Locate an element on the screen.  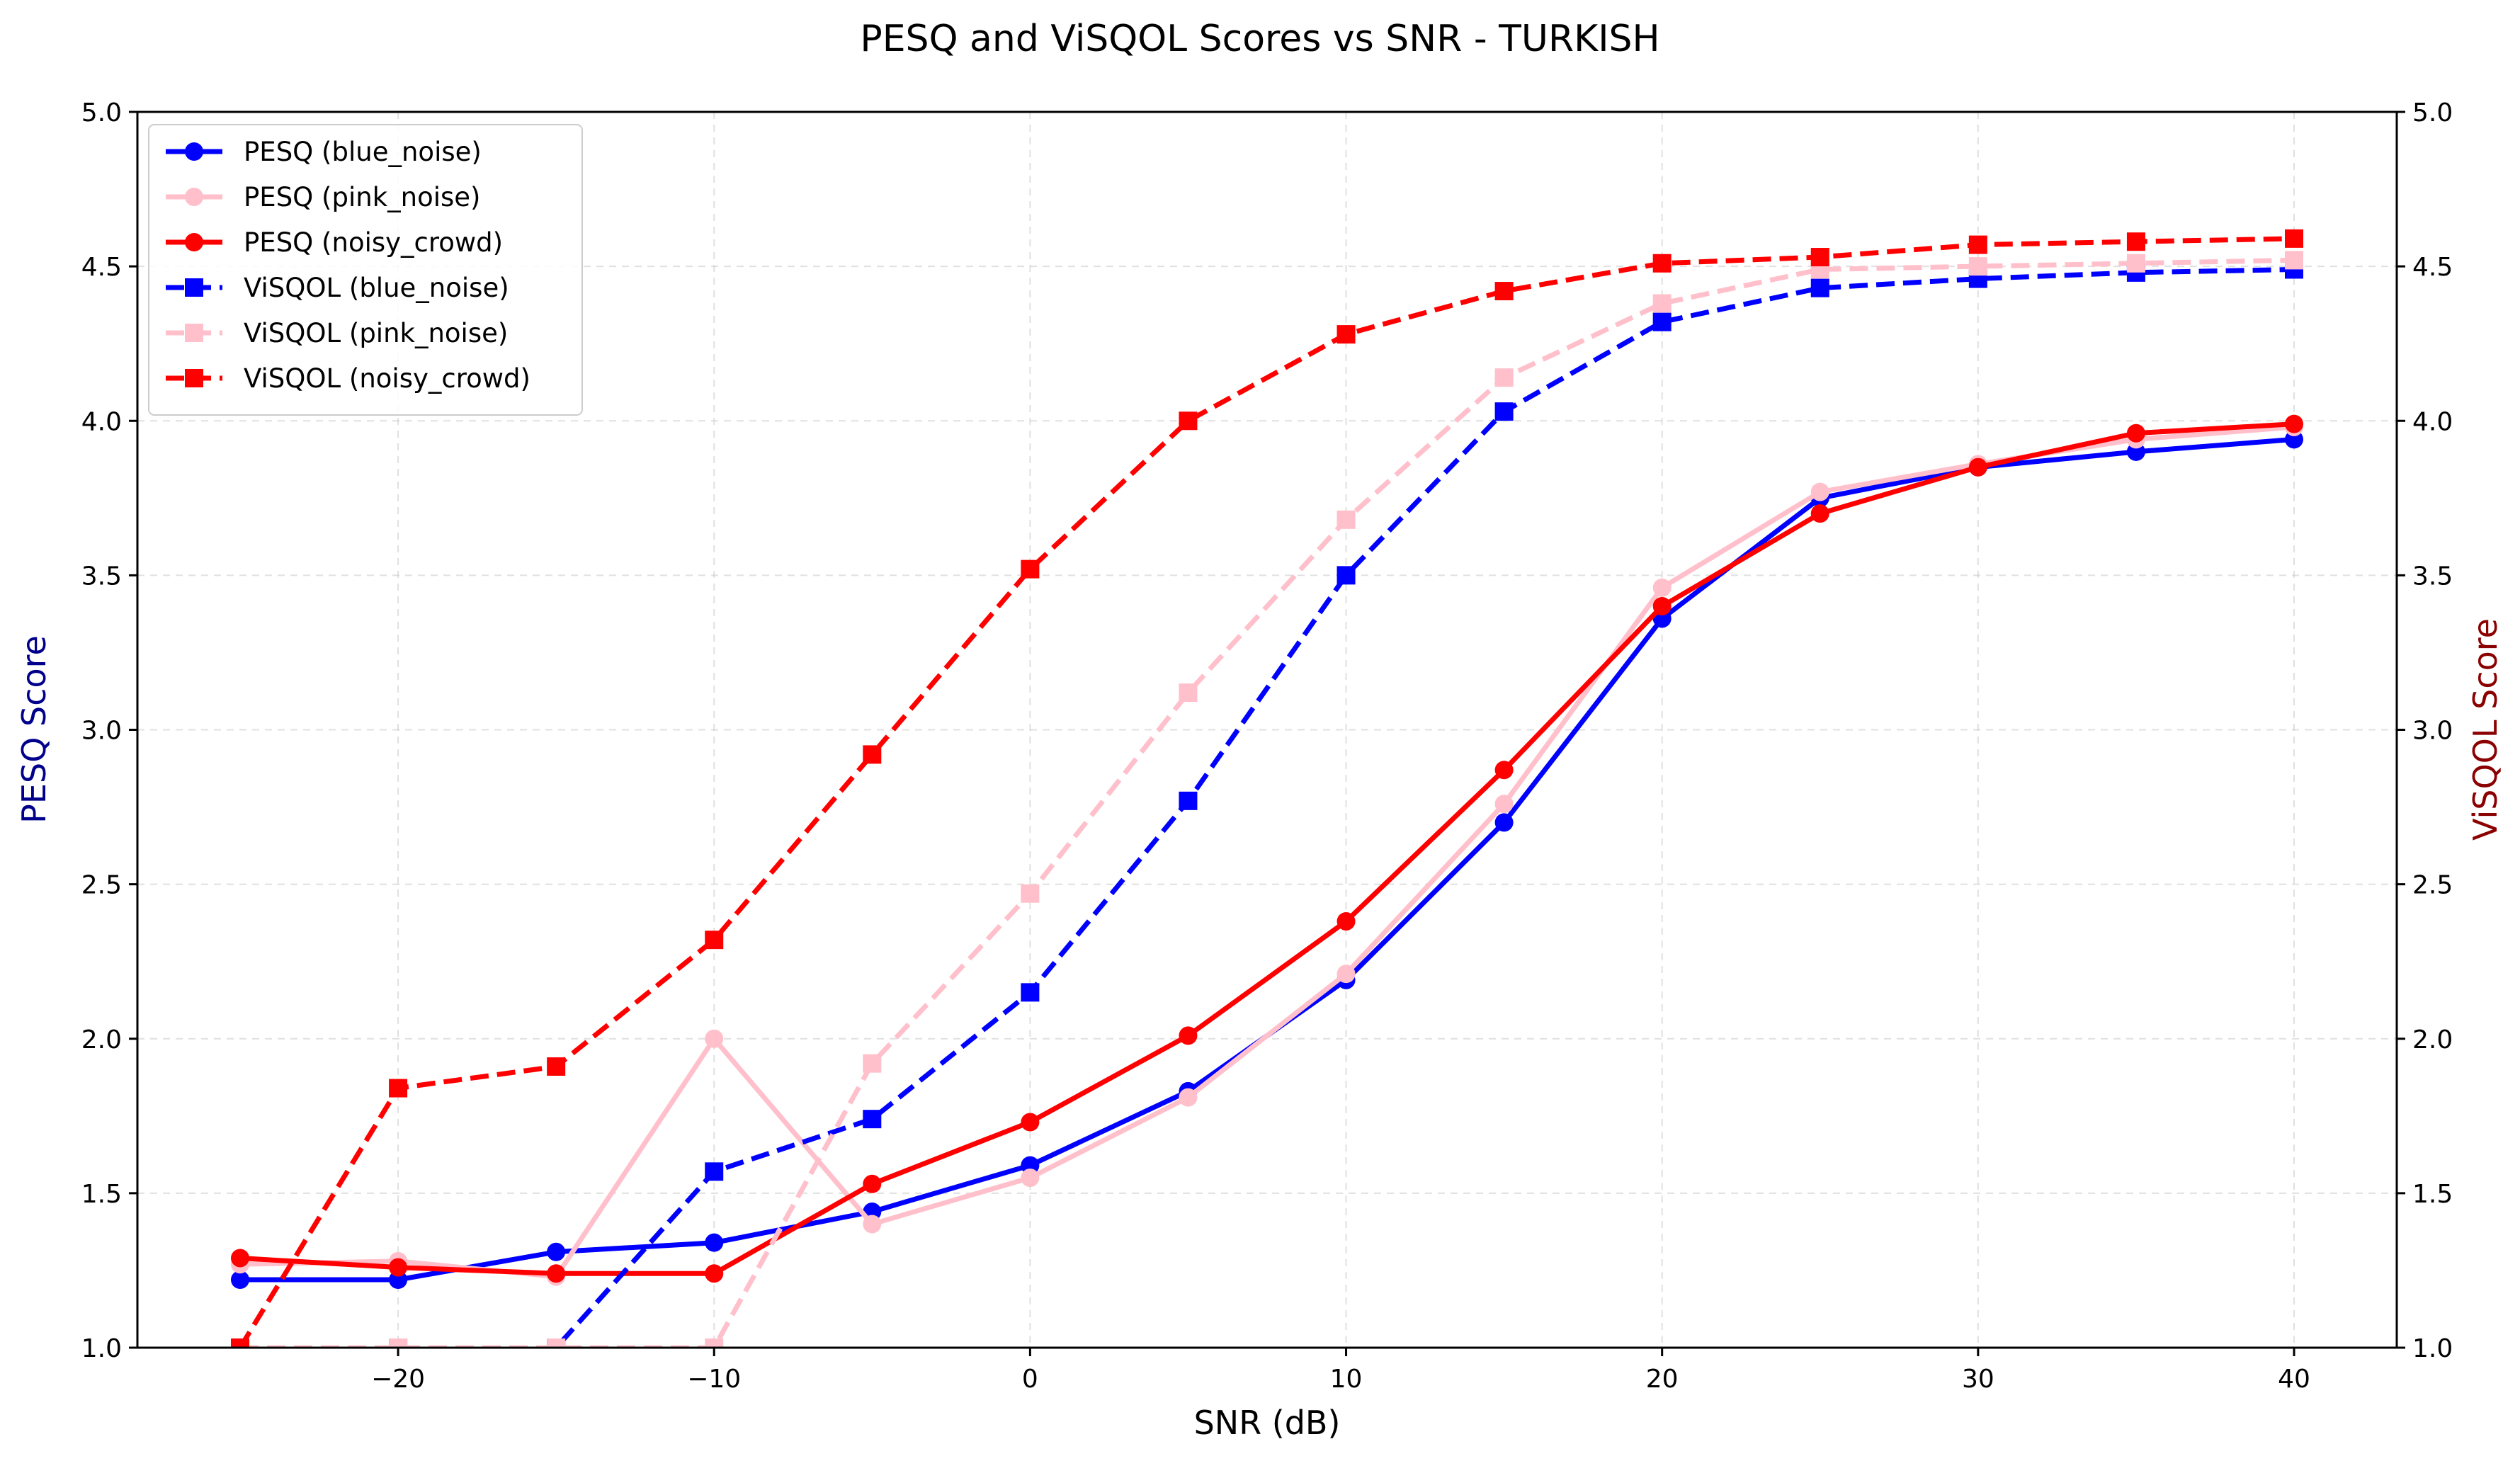
y-tick-label-left: 4.0 is located at coordinates (101, 421).